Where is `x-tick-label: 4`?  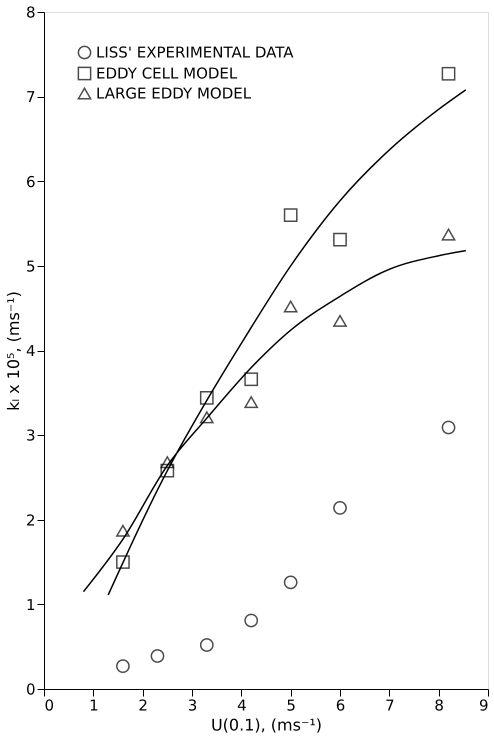
x-tick-label: 4 is located at coordinates (242, 705).